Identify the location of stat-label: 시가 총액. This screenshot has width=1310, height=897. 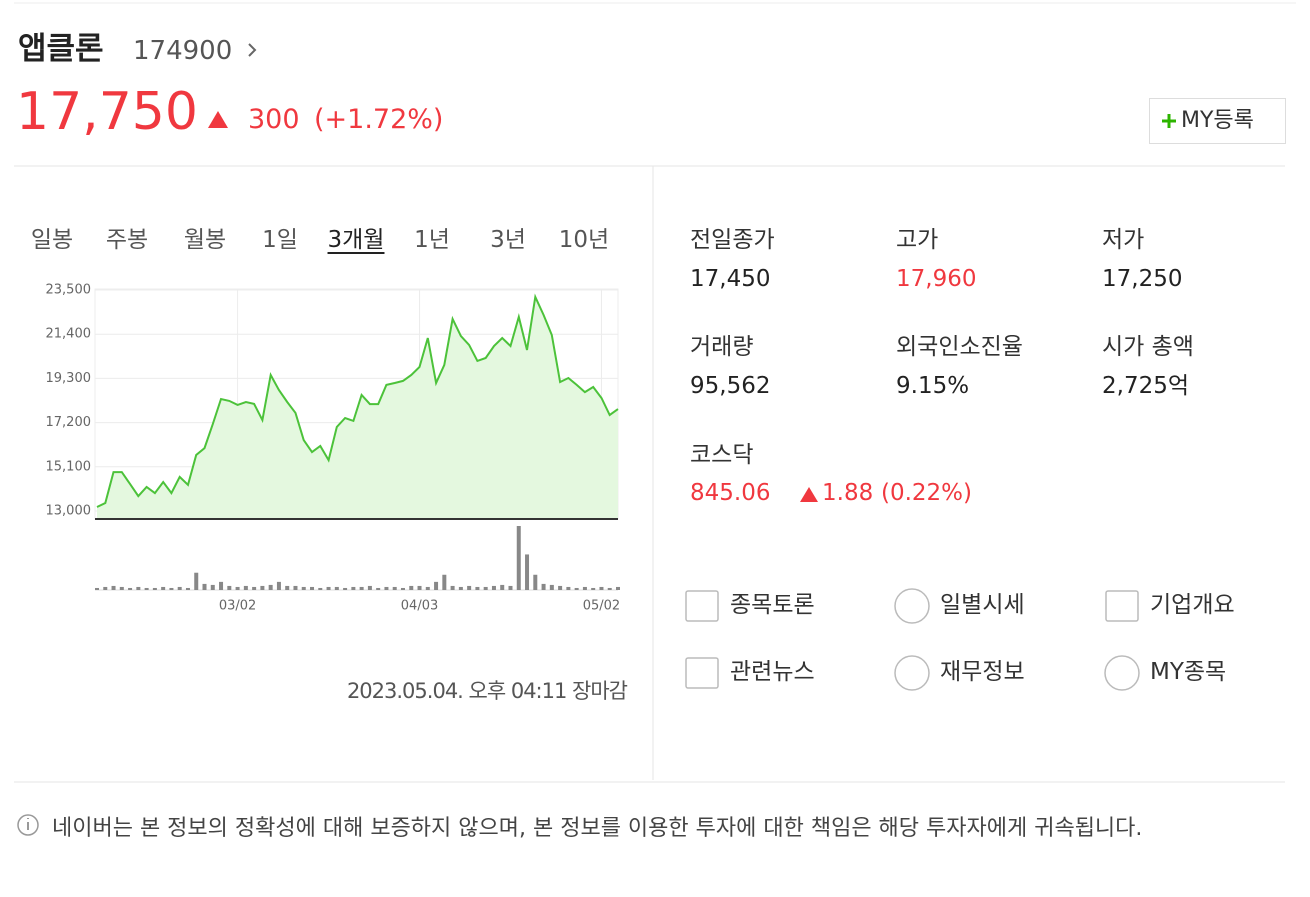
(1148, 347).